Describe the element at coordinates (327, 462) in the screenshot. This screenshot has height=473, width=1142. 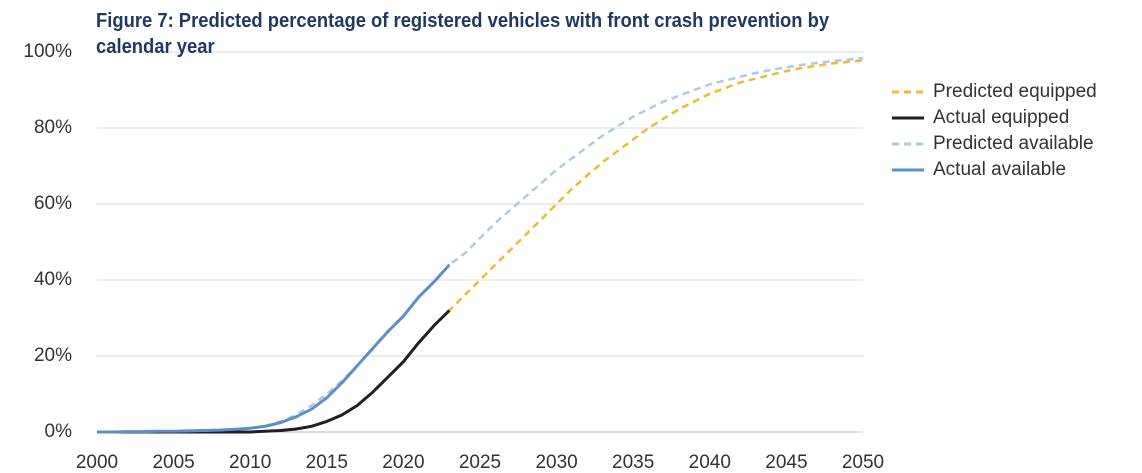
I see `x-tick-label: 2015` at that location.